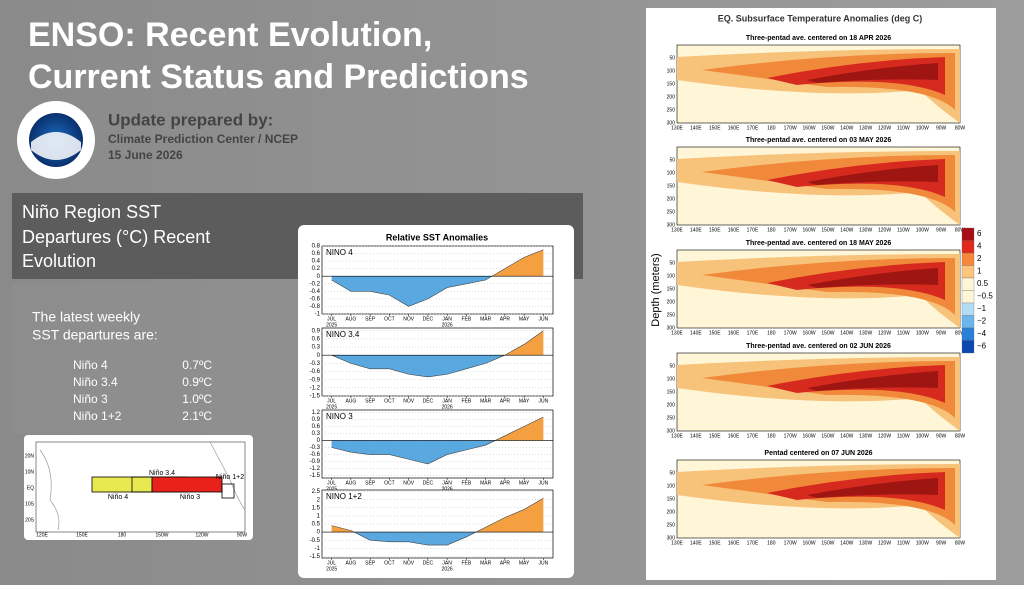  Describe the element at coordinates (818, 453) in the screenshot. I see `panel-title: Pentad centered on 07 JUN 2026` at that location.